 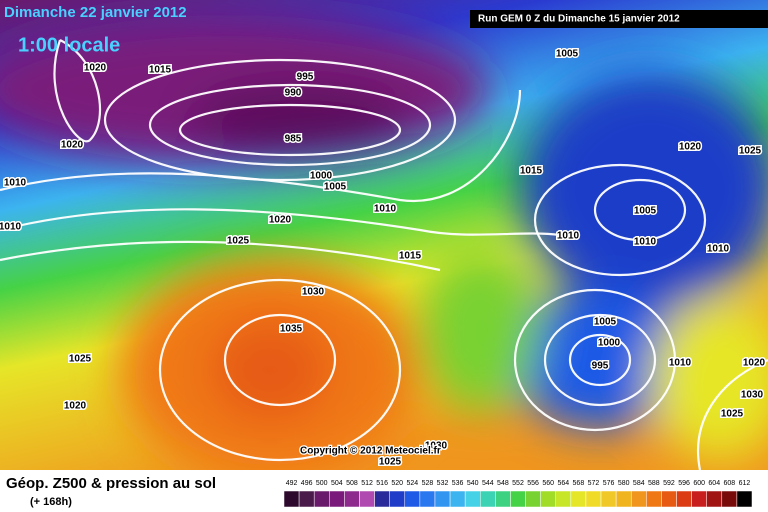 I want to click on scale-label: 496, so click(x=307, y=483).